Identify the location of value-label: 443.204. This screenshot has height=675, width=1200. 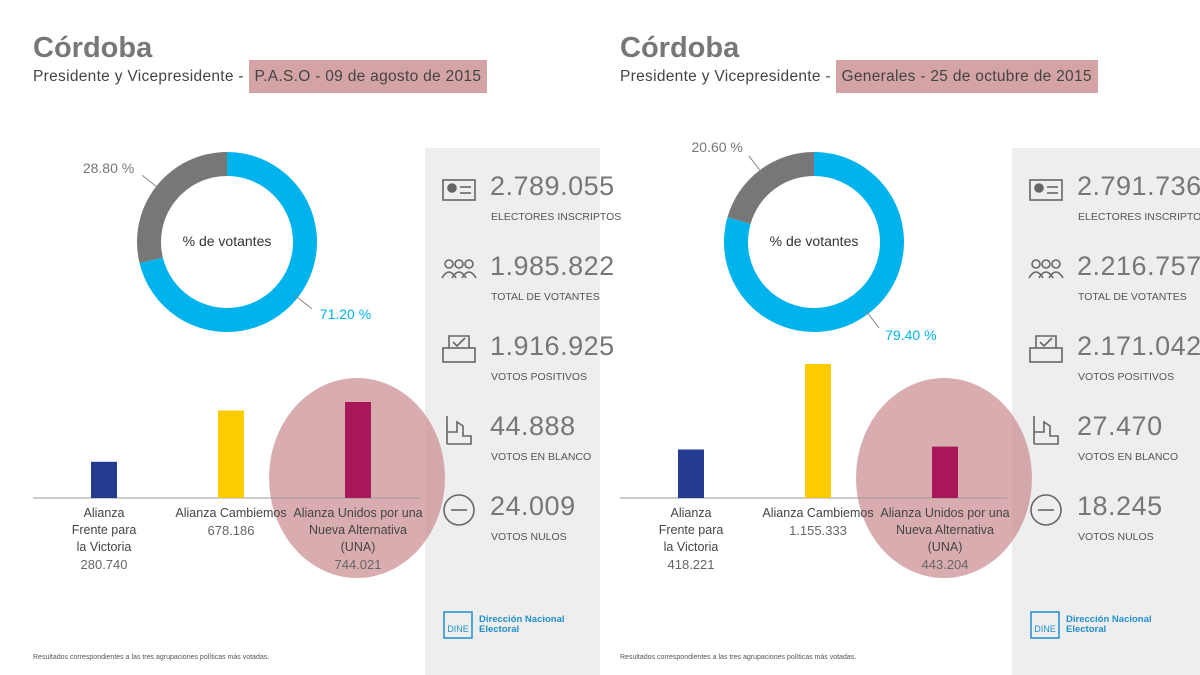
(945, 564).